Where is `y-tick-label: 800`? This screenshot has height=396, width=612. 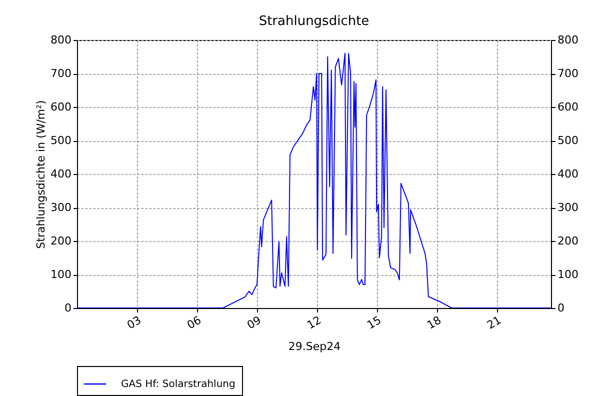
y-tick-label: 800 is located at coordinates (61, 40).